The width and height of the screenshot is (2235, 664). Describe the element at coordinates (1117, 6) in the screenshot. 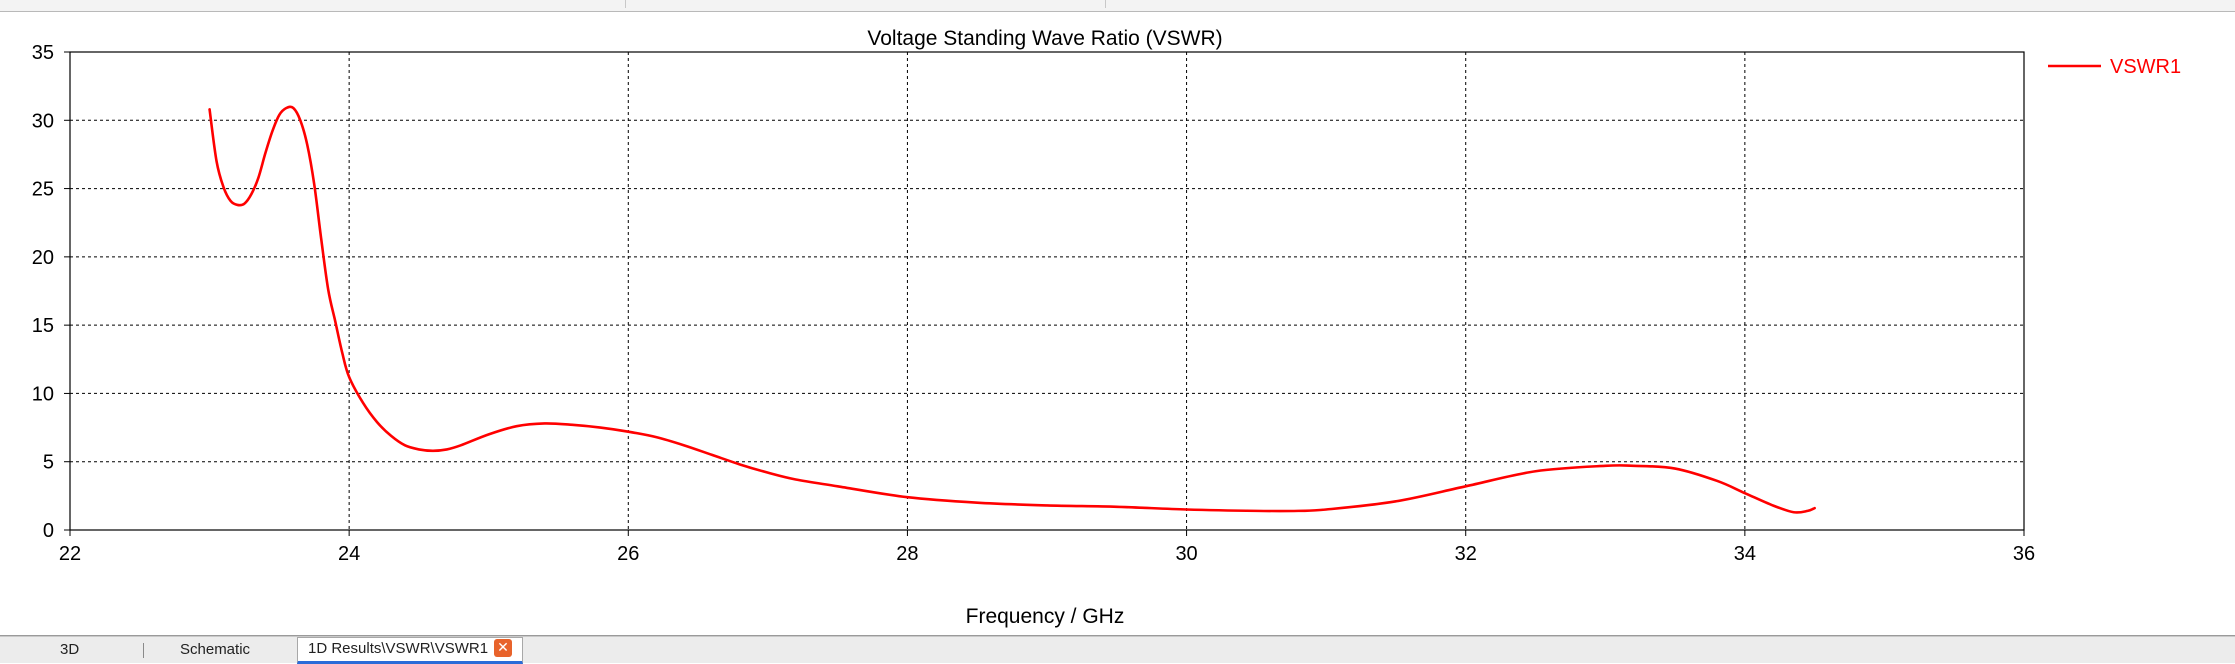

I see `top-toolbar-strip` at that location.